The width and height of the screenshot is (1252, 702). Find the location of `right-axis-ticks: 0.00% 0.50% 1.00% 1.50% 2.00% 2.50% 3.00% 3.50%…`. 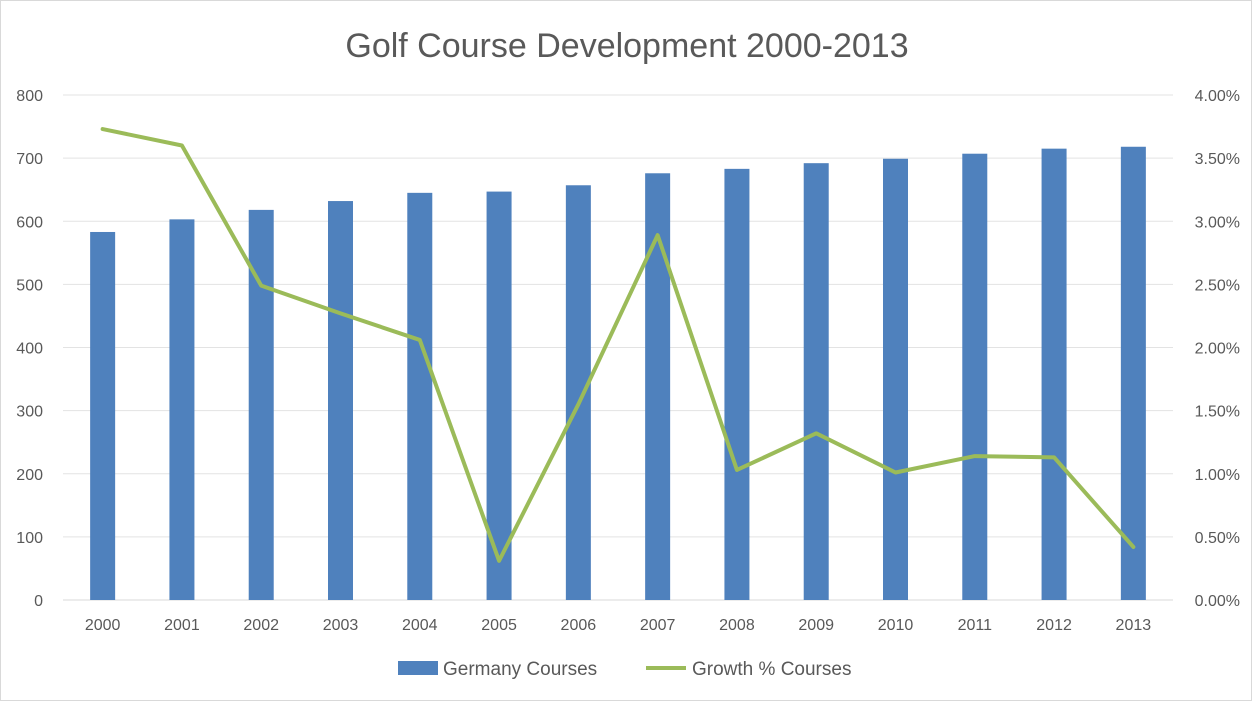

right-axis-ticks: 0.00% 0.50% 1.00% 1.50% 2.00% 2.50% 3.00% 3.50%… is located at coordinates (1217, 349).